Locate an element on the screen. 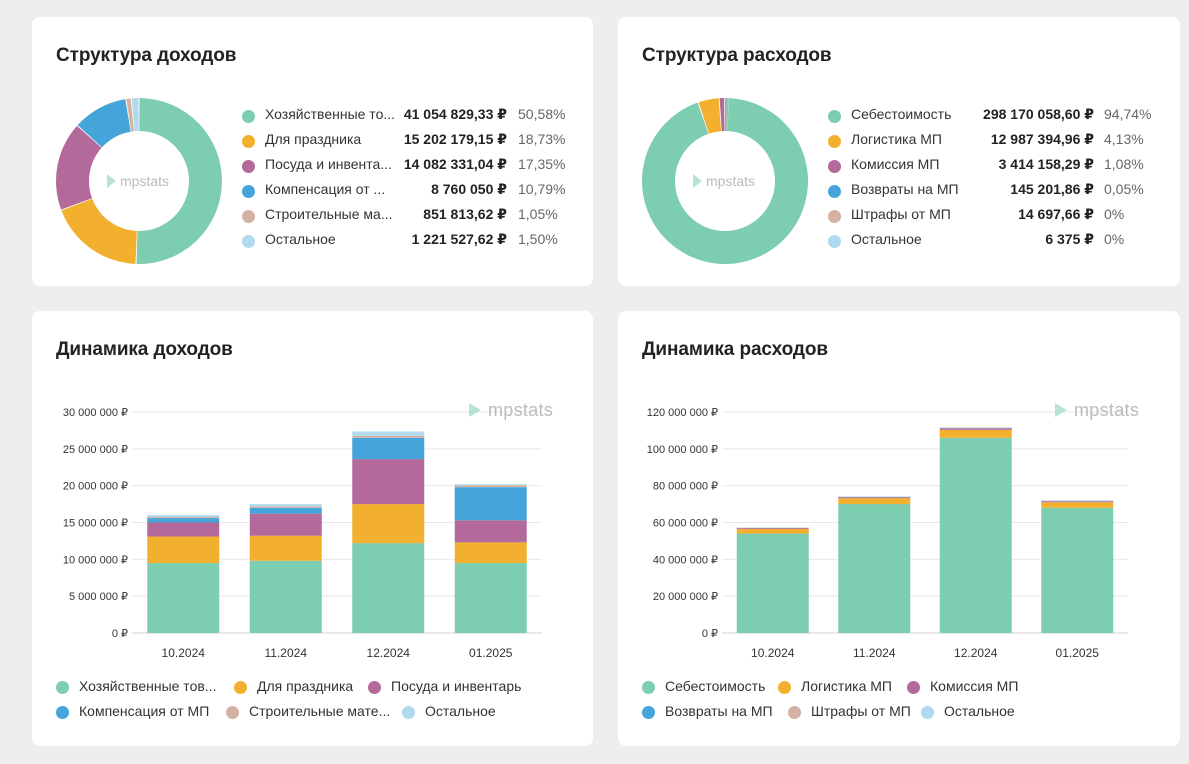 The width and height of the screenshot is (1189, 764). expense-dynamics-legend-item: Логистика МП is located at coordinates (840, 688).